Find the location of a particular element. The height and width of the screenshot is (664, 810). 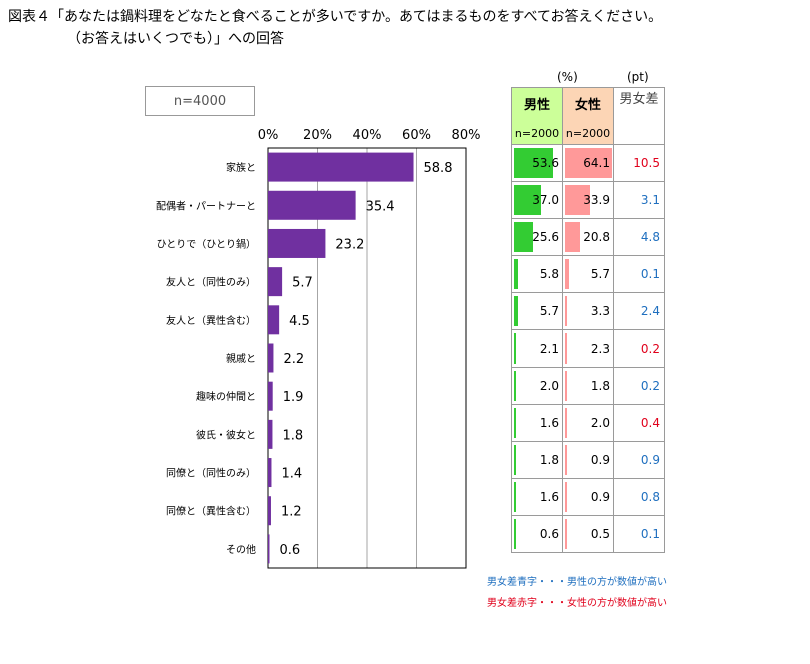

category-label: 配偶者・パートナーと is located at coordinates (206, 205).